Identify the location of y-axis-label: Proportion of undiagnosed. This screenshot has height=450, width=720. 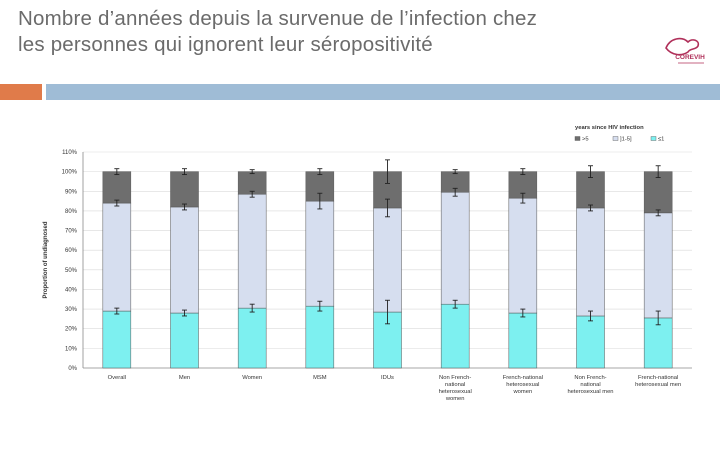
(46, 259).